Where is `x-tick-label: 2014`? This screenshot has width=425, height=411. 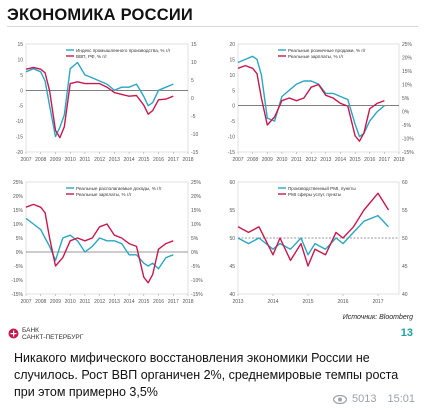
x-tick-label: 2014 is located at coordinates (129, 160).